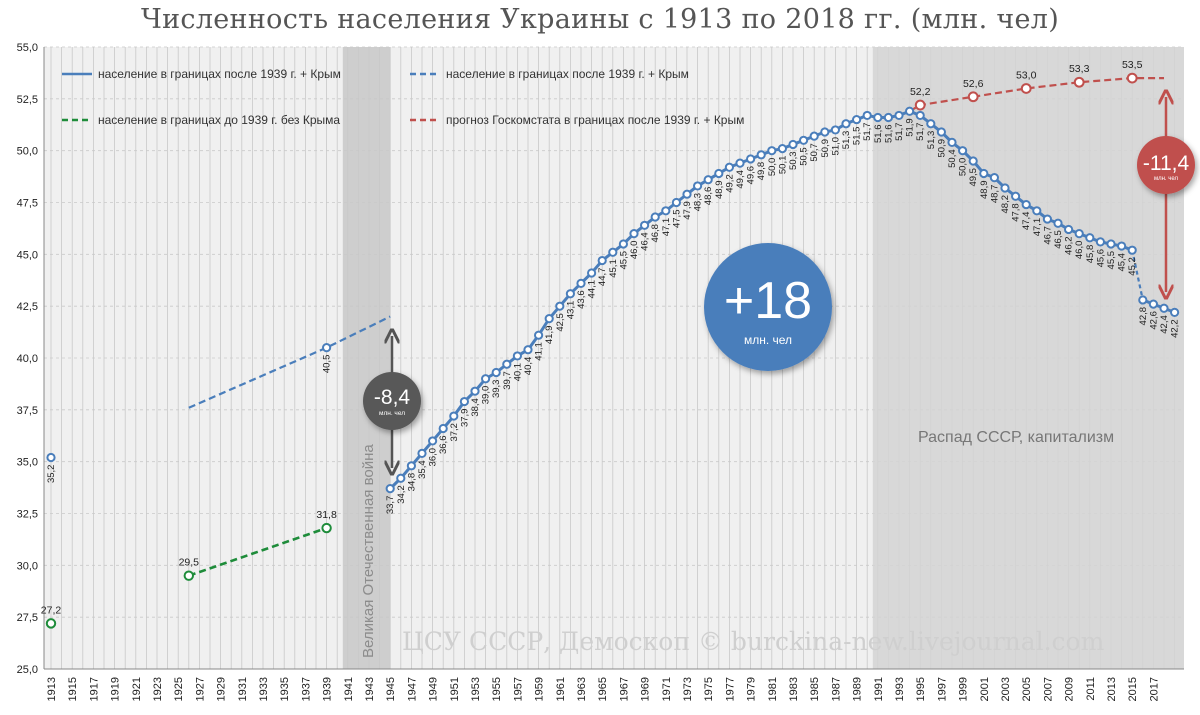 The width and height of the screenshot is (1200, 715). What do you see at coordinates (994, 194) in the screenshot?
I see `data-label-blue: 48,7` at bounding box center [994, 194].